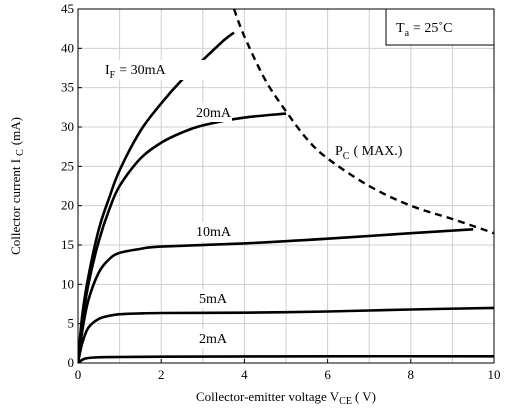  Describe the element at coordinates (213, 299) in the screenshot. I see `series-label: 5mA` at that location.